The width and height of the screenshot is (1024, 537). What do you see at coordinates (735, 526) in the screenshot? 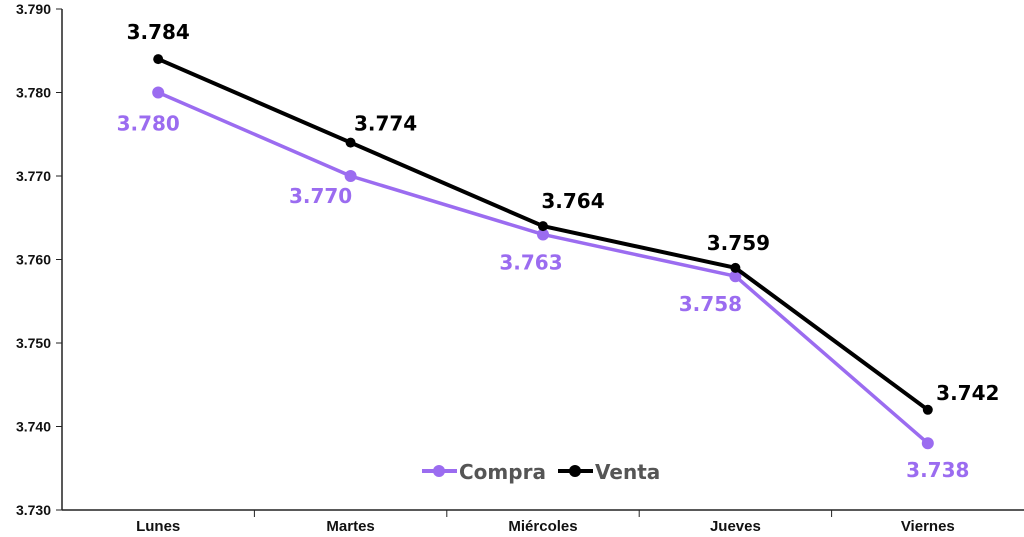
I see `x-tick-label: Jueves` at bounding box center [735, 526].